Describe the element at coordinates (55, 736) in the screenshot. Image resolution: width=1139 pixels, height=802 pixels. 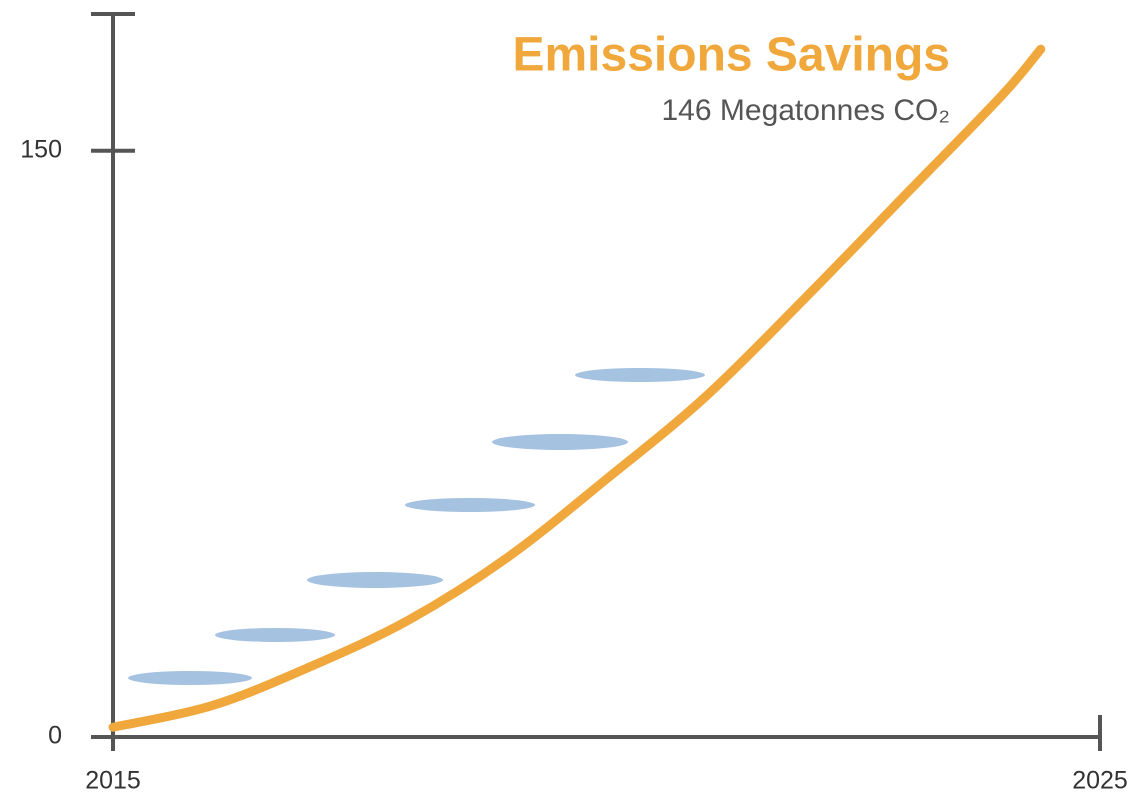
I see `y-tick-label: 0` at that location.